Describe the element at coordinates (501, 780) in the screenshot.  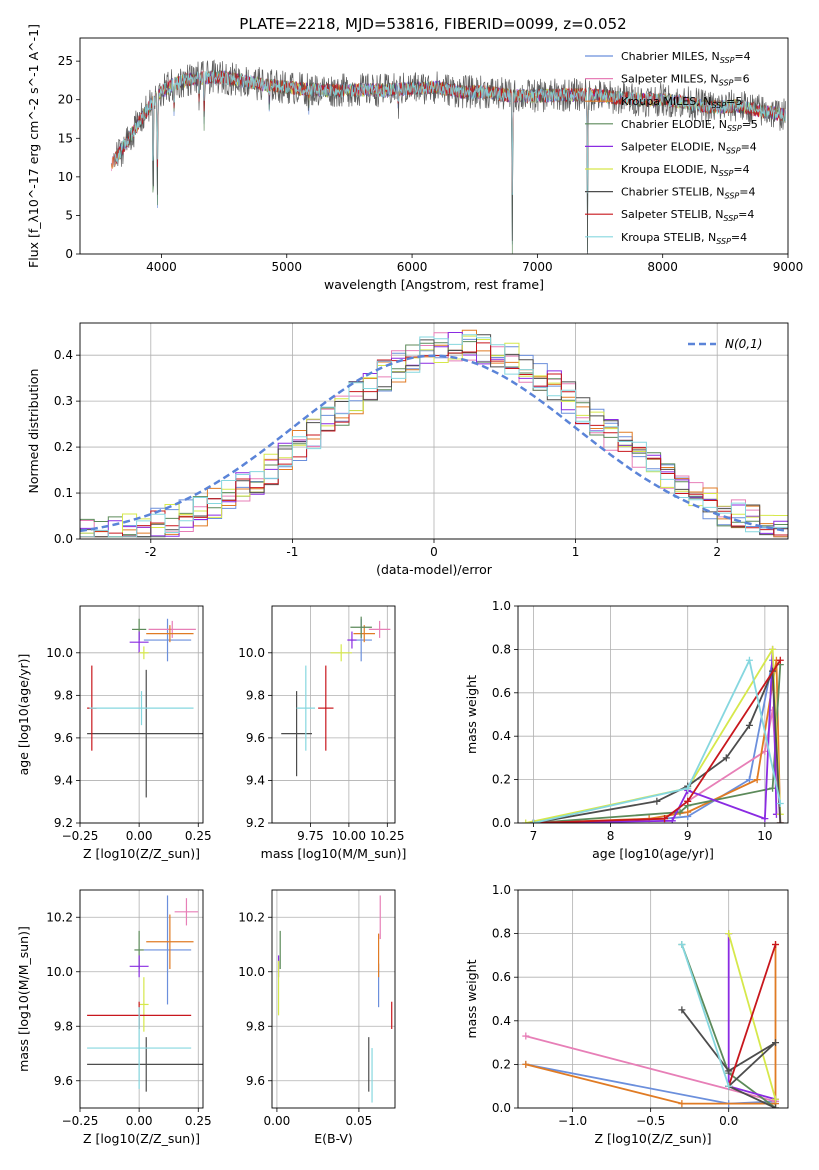
I see `y-tick-label: 0.2` at that location.